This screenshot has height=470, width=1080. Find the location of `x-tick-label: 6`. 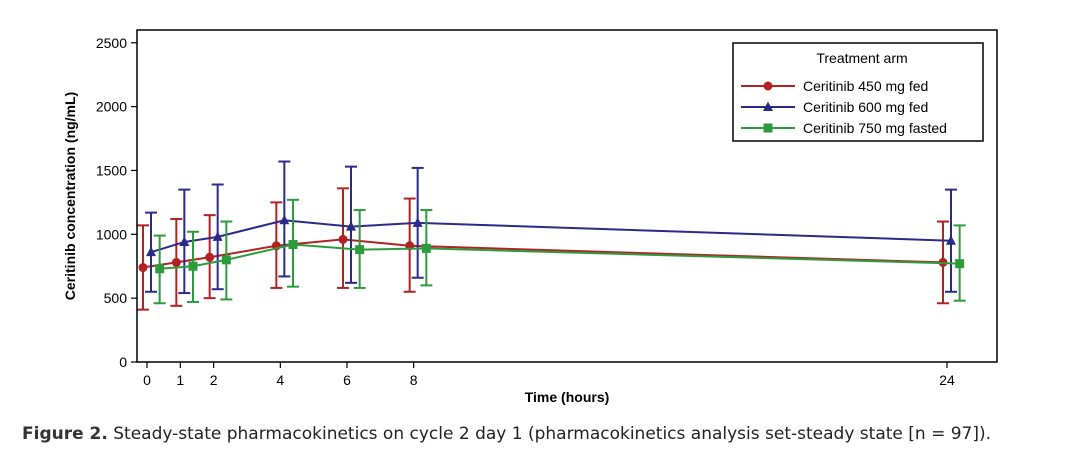

x-tick-label: 6 is located at coordinates (347, 380).